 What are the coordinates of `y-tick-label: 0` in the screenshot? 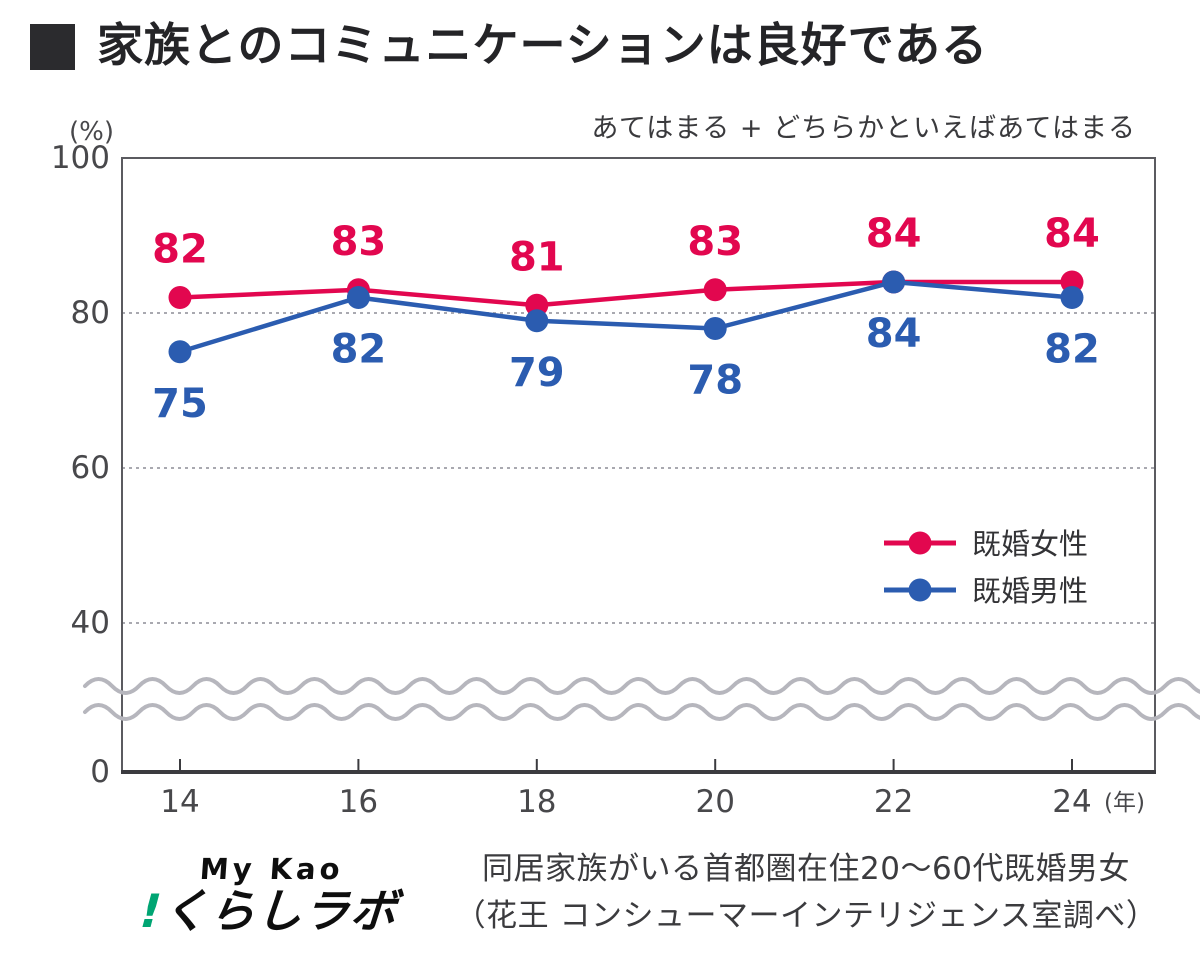 It's located at (100, 772).